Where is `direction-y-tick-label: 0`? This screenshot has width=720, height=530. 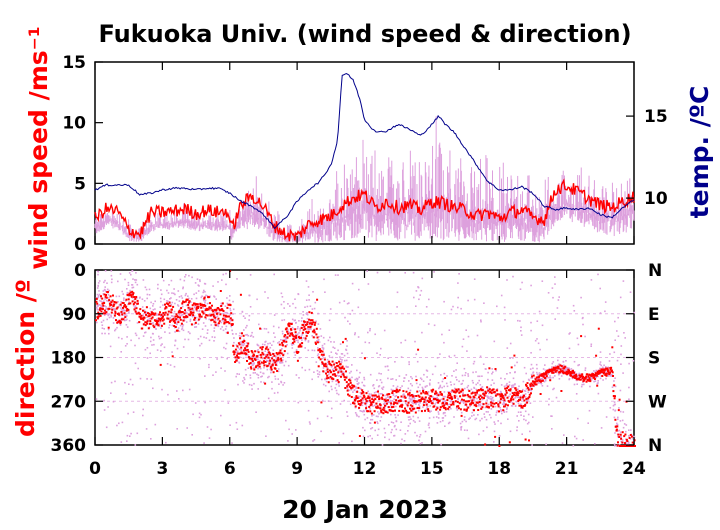
direction-y-tick-label: 0 is located at coordinates (80, 271).